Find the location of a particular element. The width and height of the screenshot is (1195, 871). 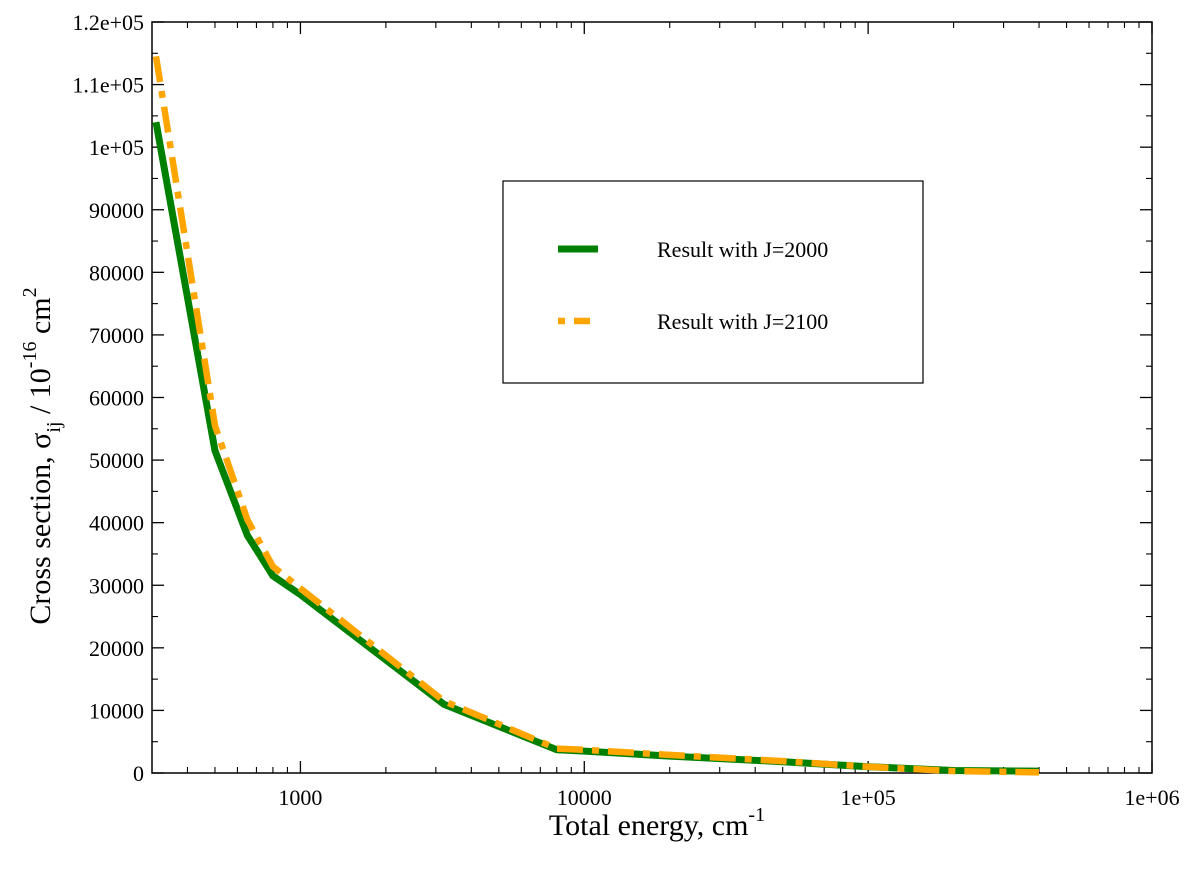

y-tick-label: 1.2e+05 is located at coordinates (108, 22).